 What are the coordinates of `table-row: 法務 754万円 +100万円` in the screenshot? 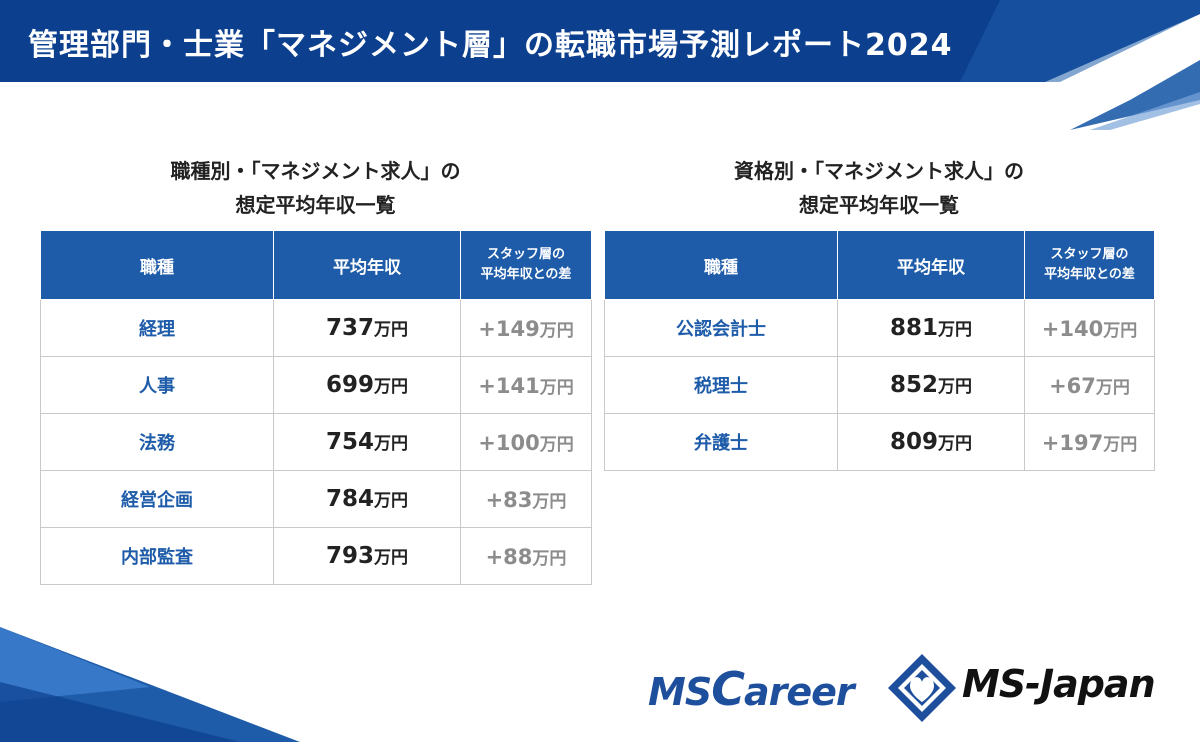 It's located at (316, 442).